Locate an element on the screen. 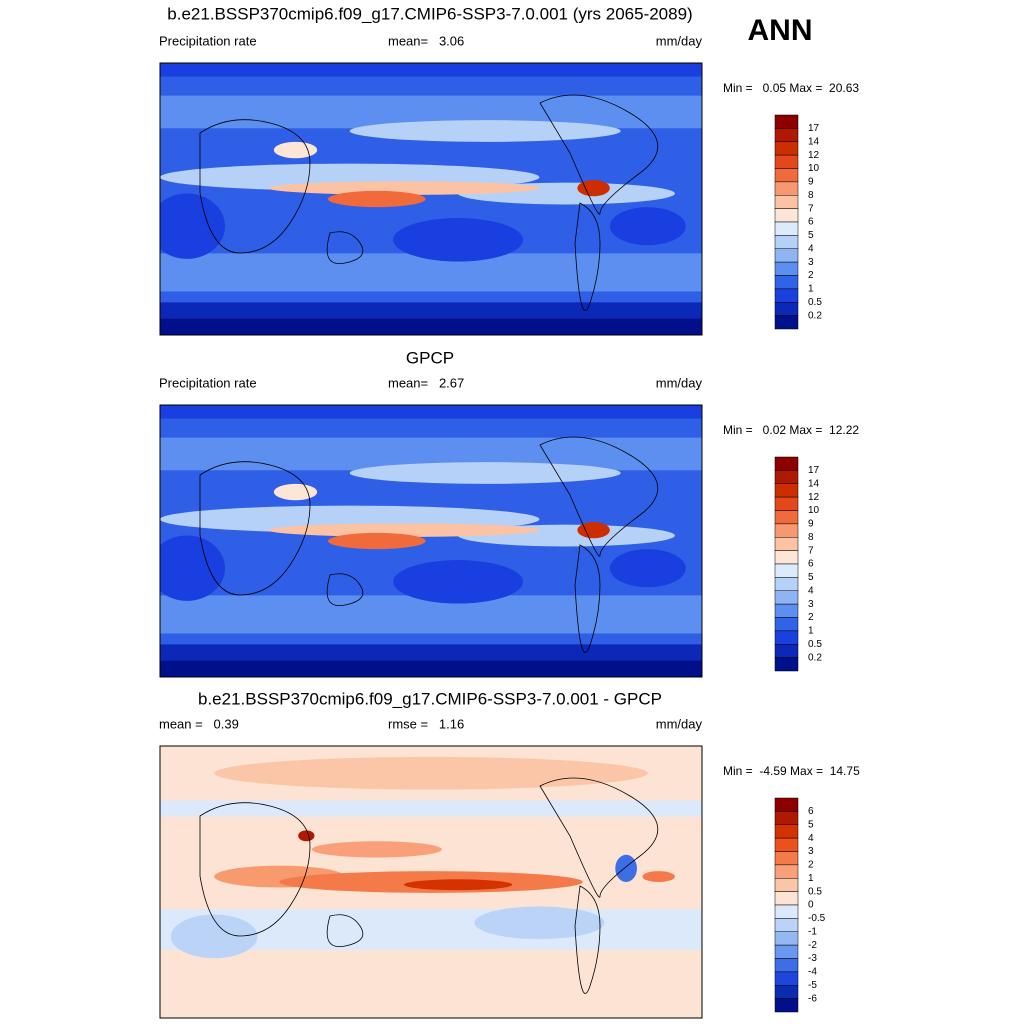  center-label: mean= 3.06 is located at coordinates (426, 40).